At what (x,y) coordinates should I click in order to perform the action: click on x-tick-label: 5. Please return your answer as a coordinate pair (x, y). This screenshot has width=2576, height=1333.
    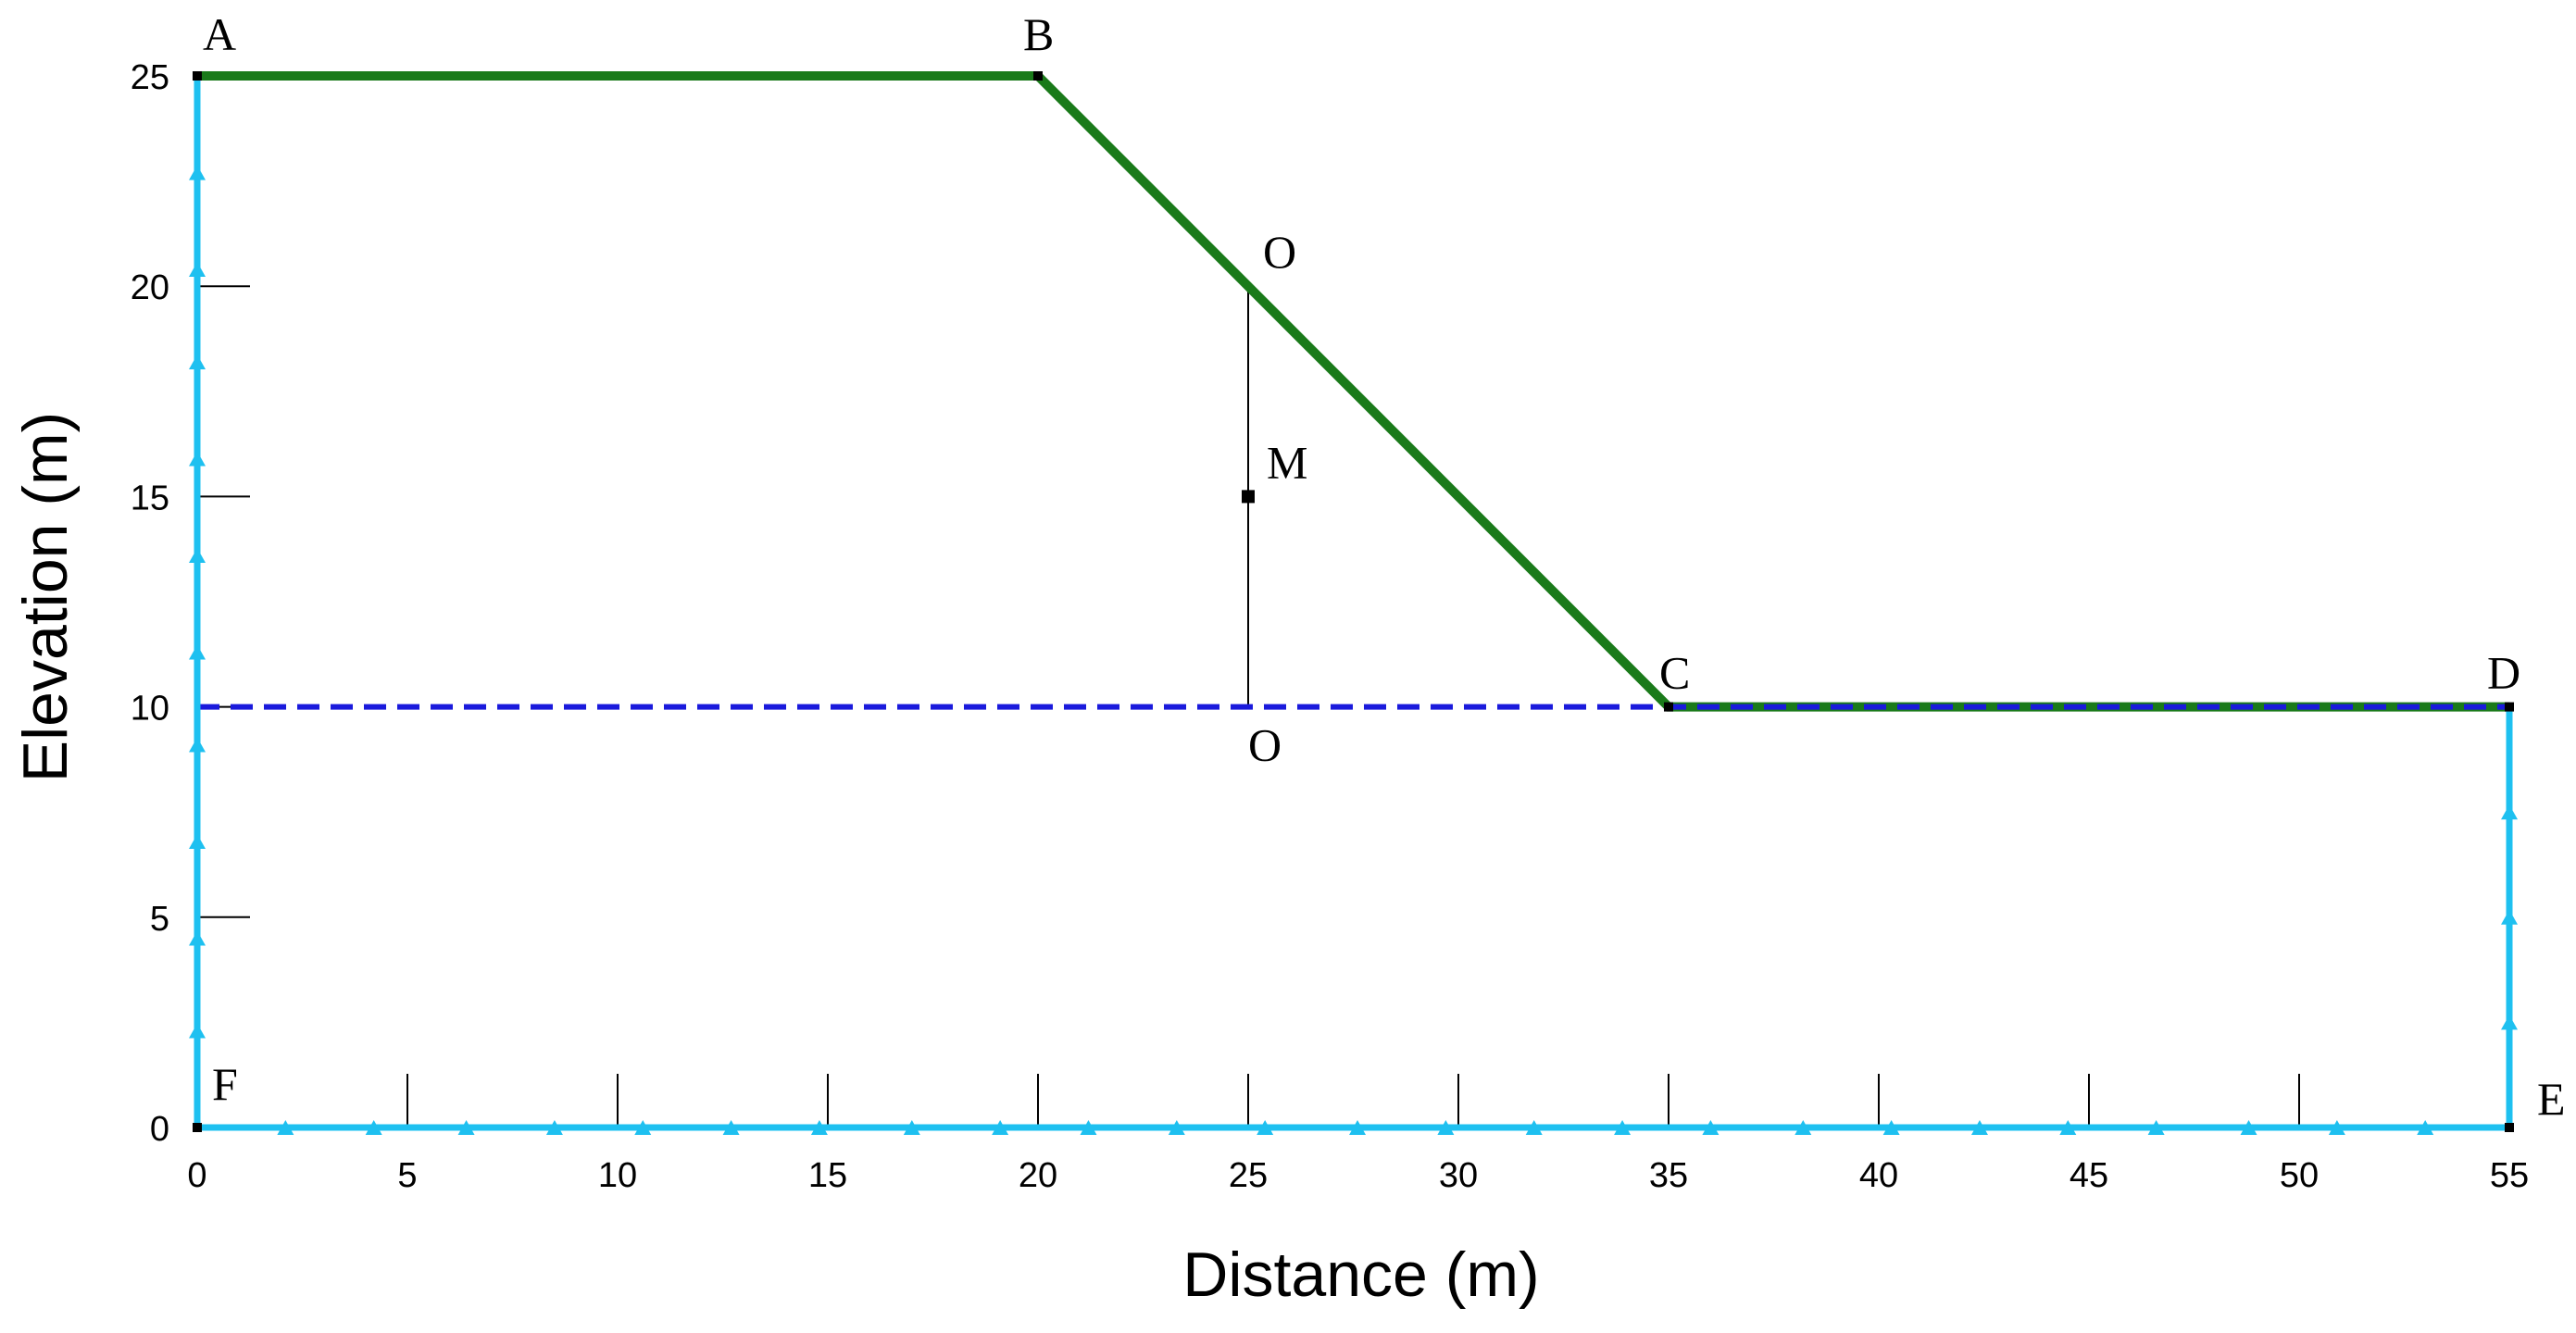
    Looking at the image, I should click on (407, 1175).